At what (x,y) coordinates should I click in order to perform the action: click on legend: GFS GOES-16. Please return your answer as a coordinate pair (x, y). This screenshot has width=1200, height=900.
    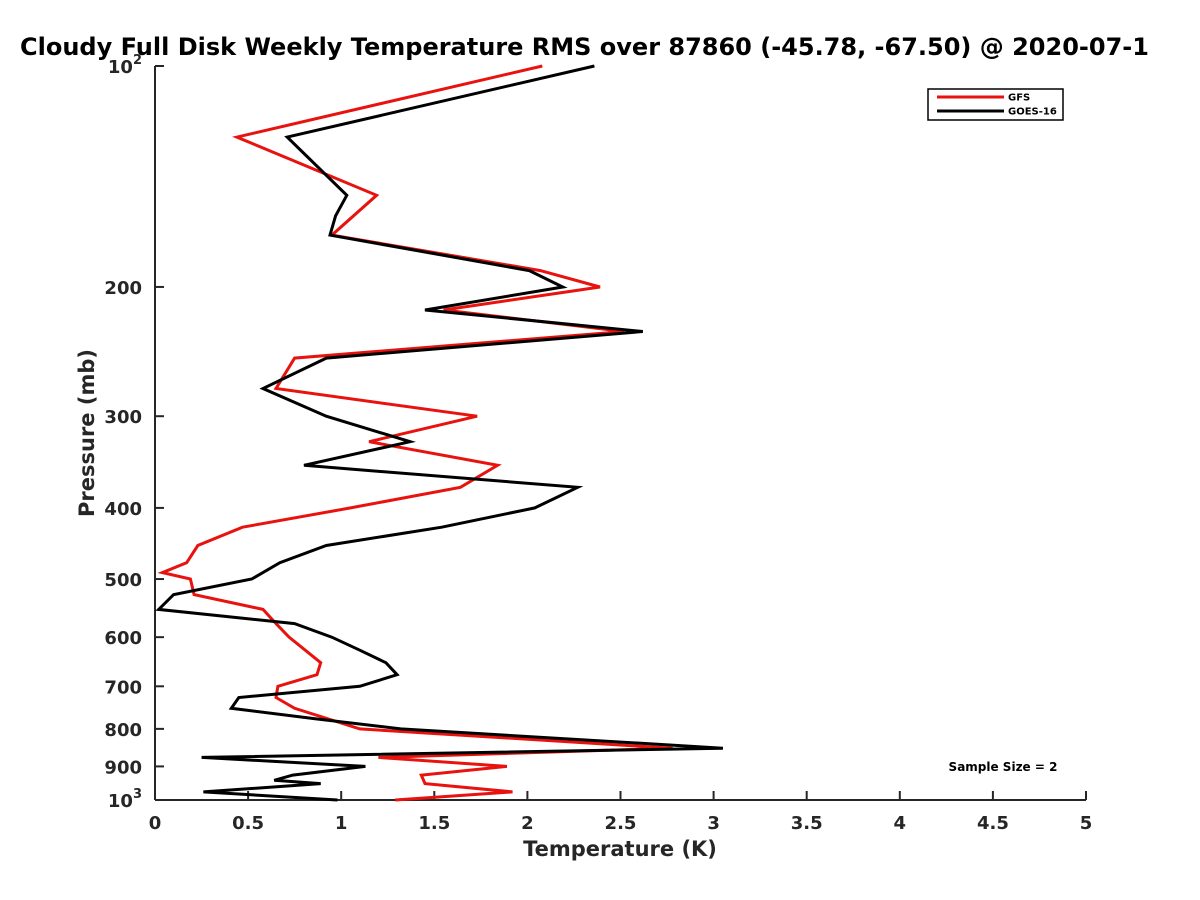
    Looking at the image, I should click on (995, 104).